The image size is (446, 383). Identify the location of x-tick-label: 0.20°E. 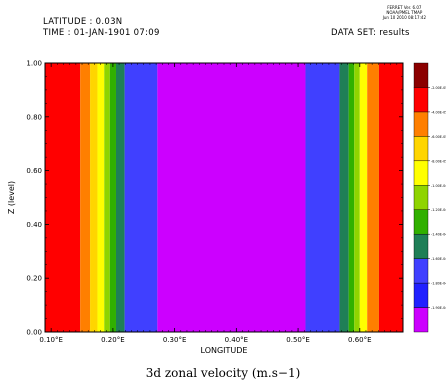
(113, 340).